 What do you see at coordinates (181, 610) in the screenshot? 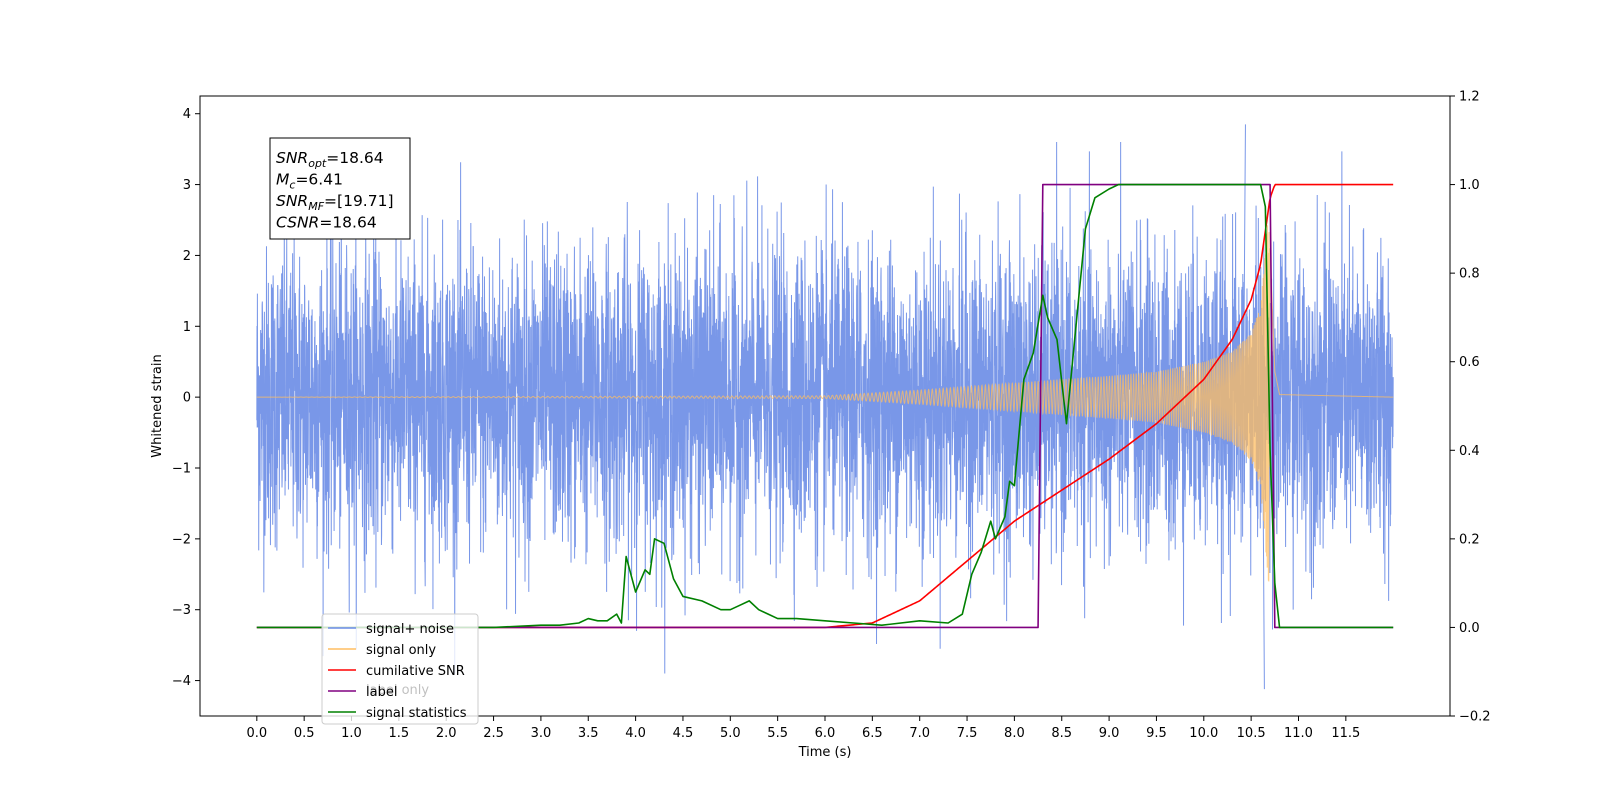
I see `y-tick-label-left: −3` at bounding box center [181, 610].